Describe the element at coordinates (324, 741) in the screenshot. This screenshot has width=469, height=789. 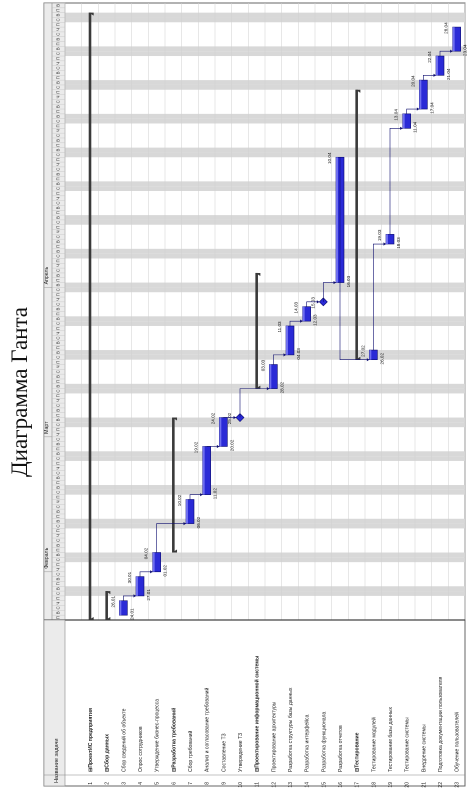
I see `task-name: Разработка функционала` at that location.